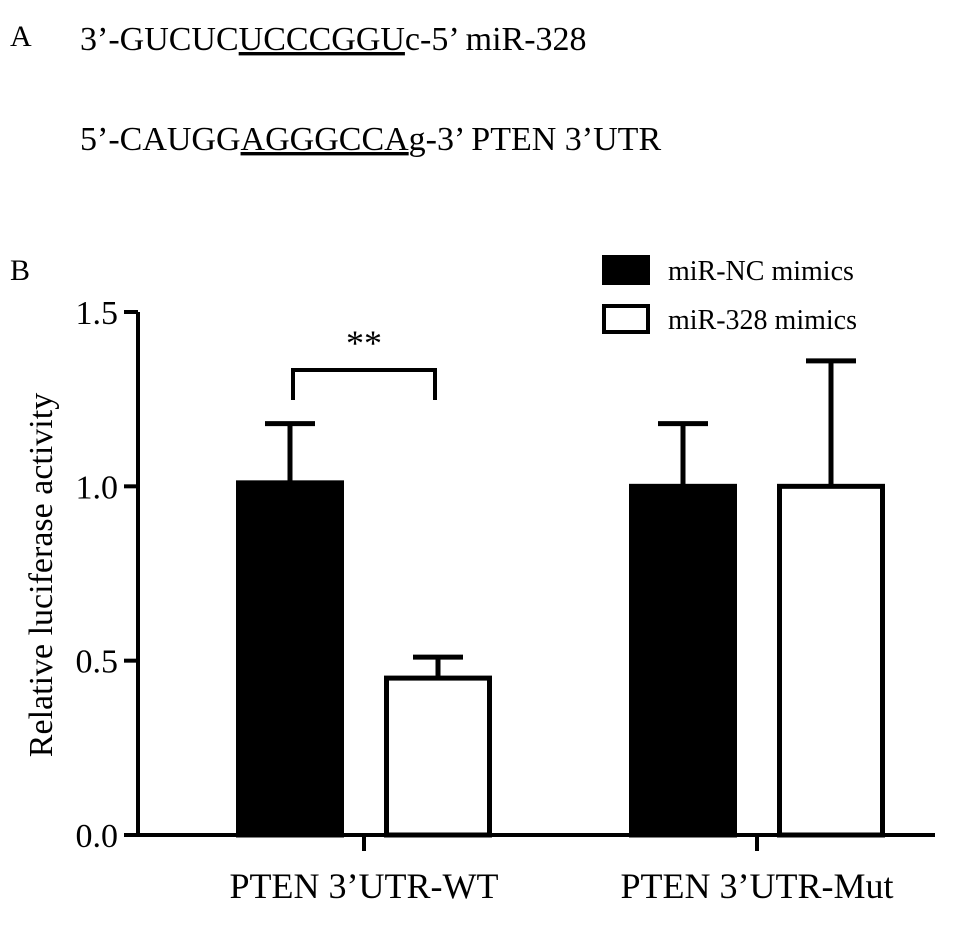  What do you see at coordinates (160, 139) in the screenshot?
I see `sequence-prefix: 5’-CAUGG` at bounding box center [160, 139].